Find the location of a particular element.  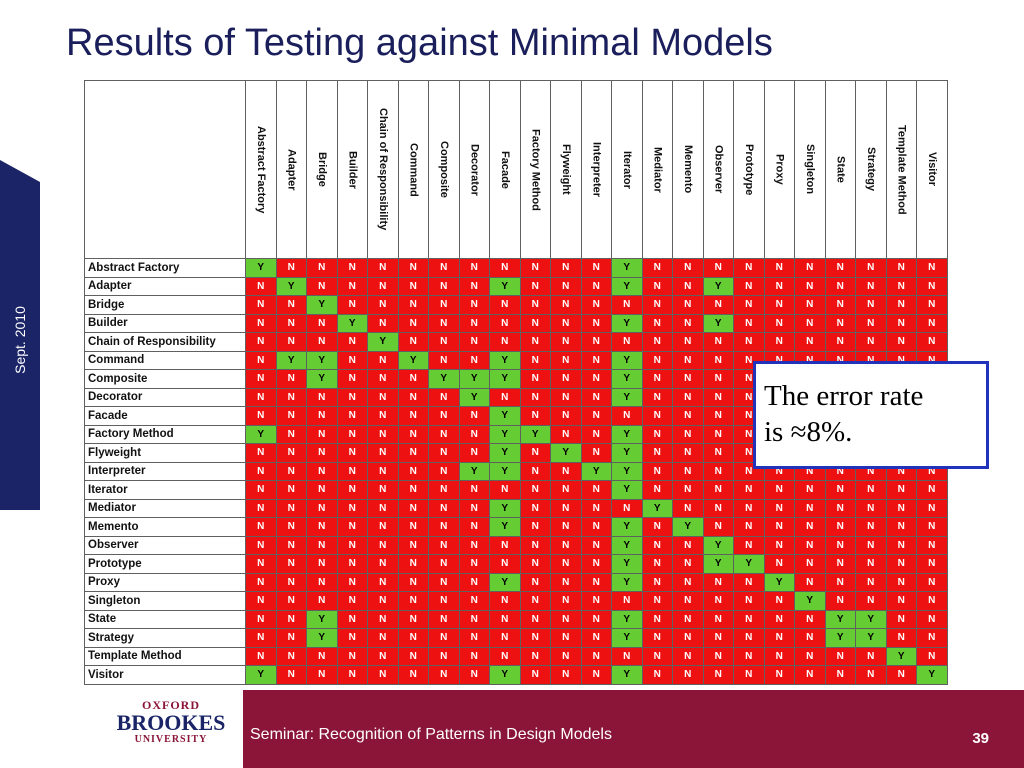

table-row: Builder N N N Y N N N N N N N N Y N N Y N N N N N N N is located at coordinates (516, 323).